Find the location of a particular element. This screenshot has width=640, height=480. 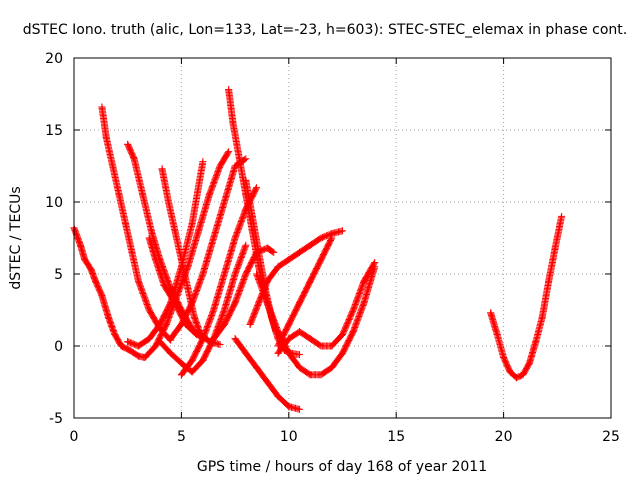

x-tick-label: 0 is located at coordinates (74, 437).